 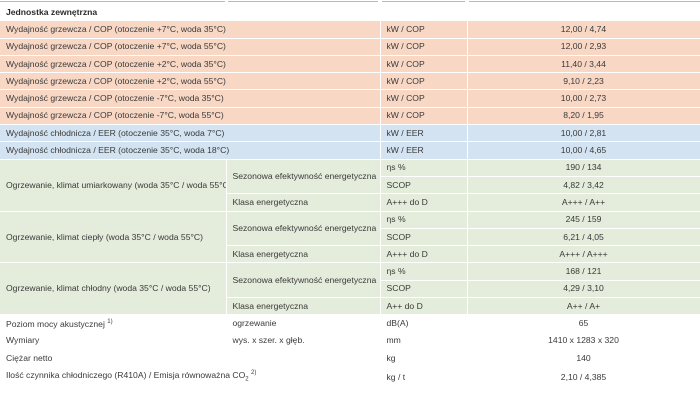 What do you see at coordinates (583, 341) in the screenshot?
I see `row-value: 1410 x 1283 x 320` at bounding box center [583, 341].